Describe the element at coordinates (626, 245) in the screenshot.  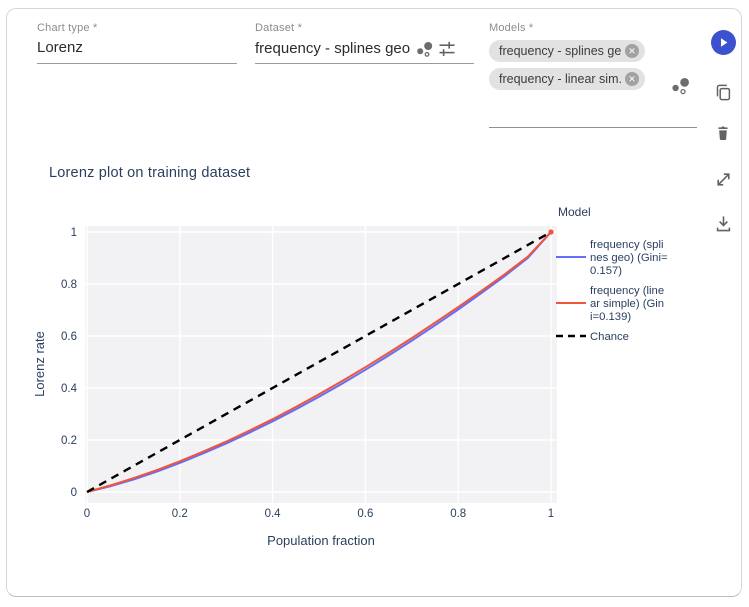
I see `legend-item-label: frequency (spli` at that location.